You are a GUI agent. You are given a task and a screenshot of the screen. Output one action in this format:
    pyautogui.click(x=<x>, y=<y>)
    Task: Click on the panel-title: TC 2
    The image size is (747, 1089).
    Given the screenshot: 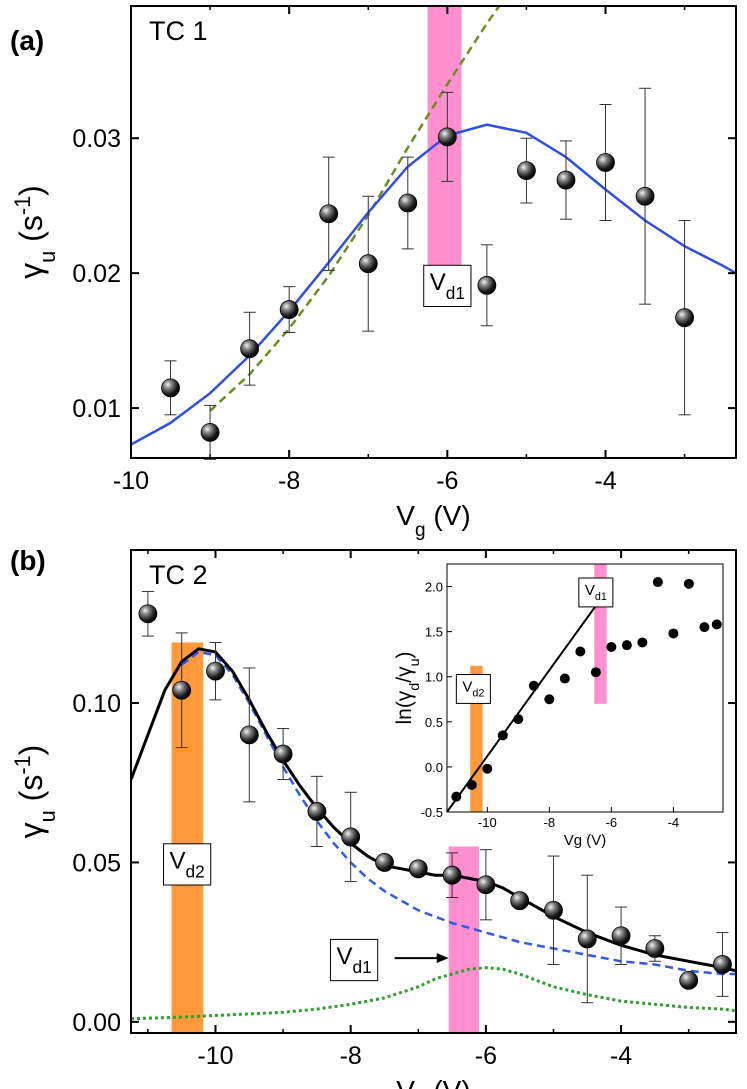 What is the action you would take?
    pyautogui.click(x=178, y=575)
    